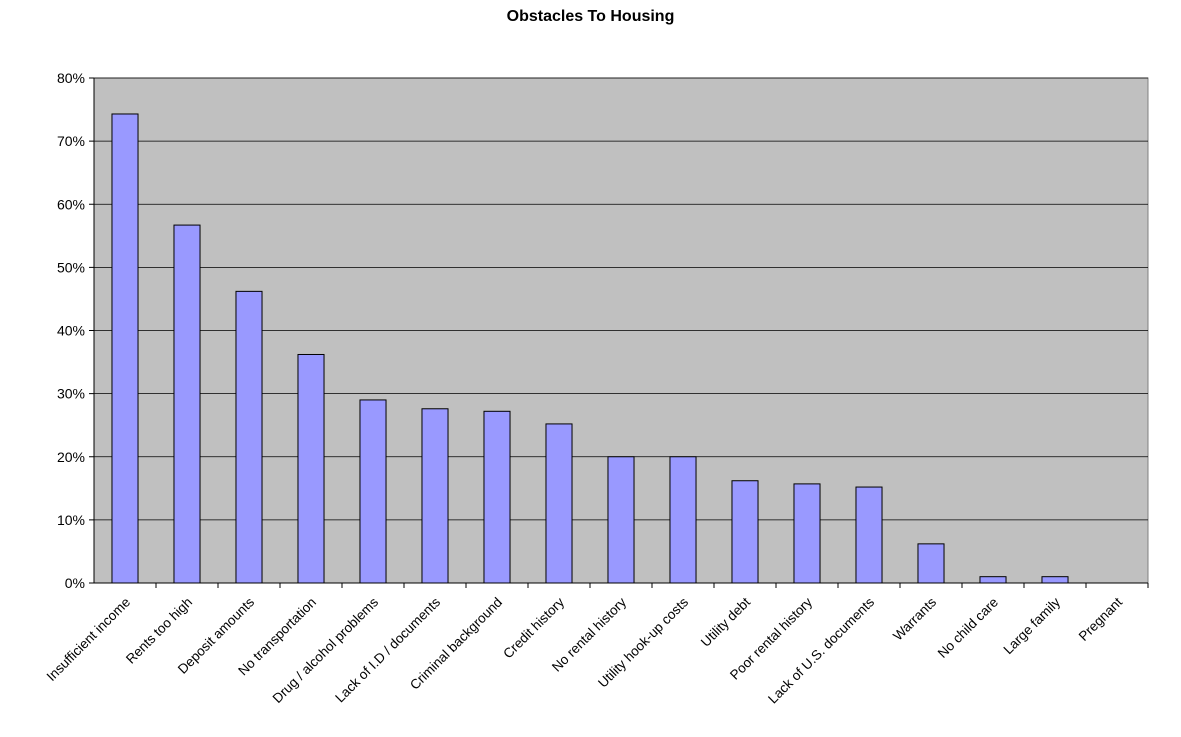  What do you see at coordinates (1032, 625) in the screenshot?
I see `x-category-label: Large family` at bounding box center [1032, 625].